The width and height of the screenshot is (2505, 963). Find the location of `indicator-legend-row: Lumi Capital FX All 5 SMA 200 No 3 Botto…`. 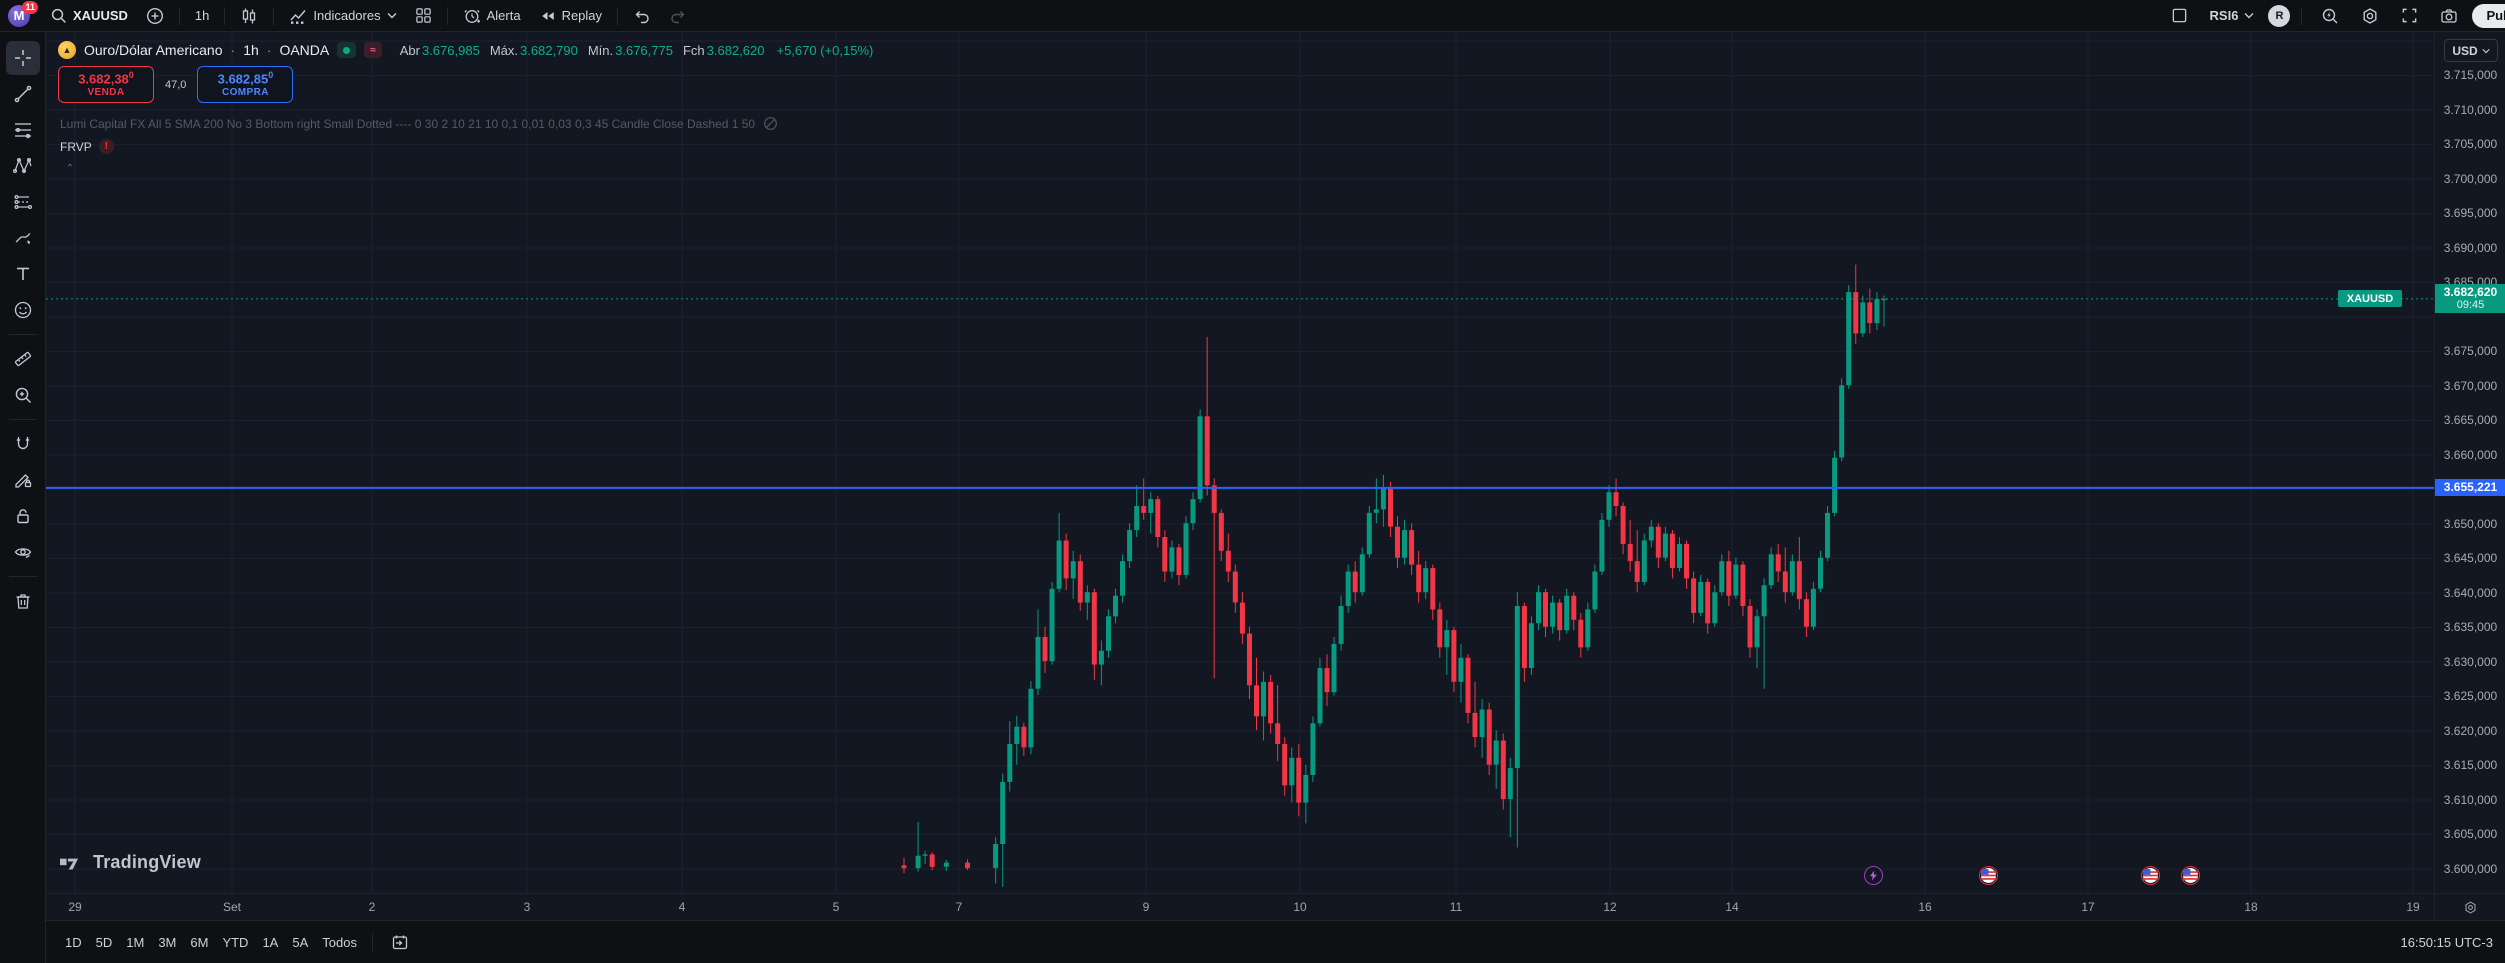

indicator-legend-row: Lumi Capital FX All 5 SMA 200 No 3 Botto… is located at coordinates (419, 123).